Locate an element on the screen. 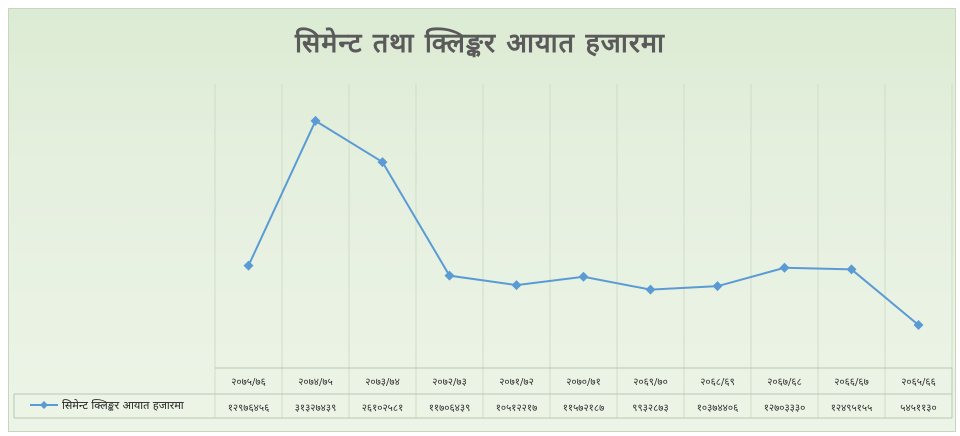 This screenshot has height=436, width=960. data-value-label: १०५१२२१७ is located at coordinates (517, 408).